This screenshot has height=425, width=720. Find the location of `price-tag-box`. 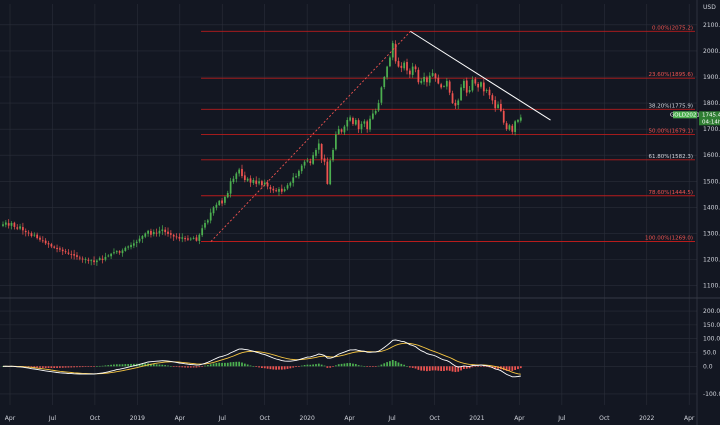

price-tag-box is located at coordinates (709, 118).